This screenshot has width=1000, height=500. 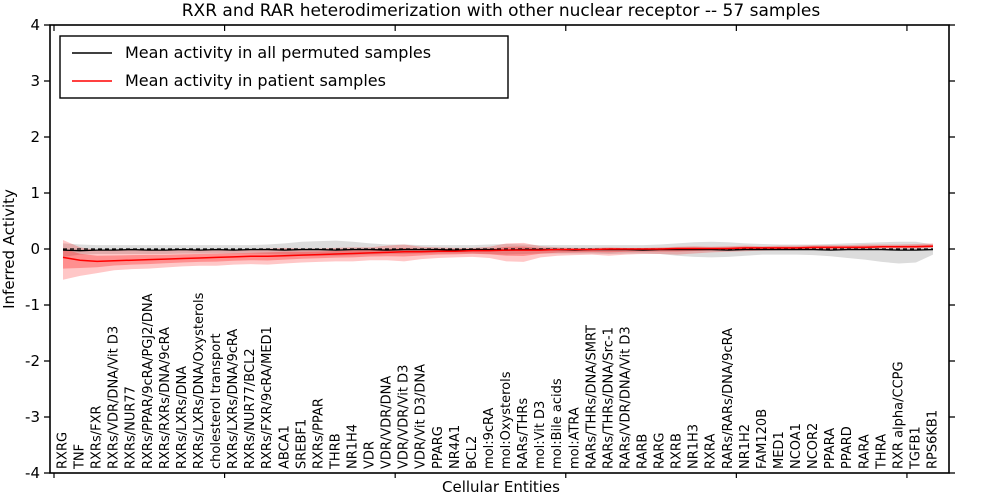 What do you see at coordinates (455, 447) in the screenshot?
I see `x-tick-label: NR4A1` at bounding box center [455, 447].